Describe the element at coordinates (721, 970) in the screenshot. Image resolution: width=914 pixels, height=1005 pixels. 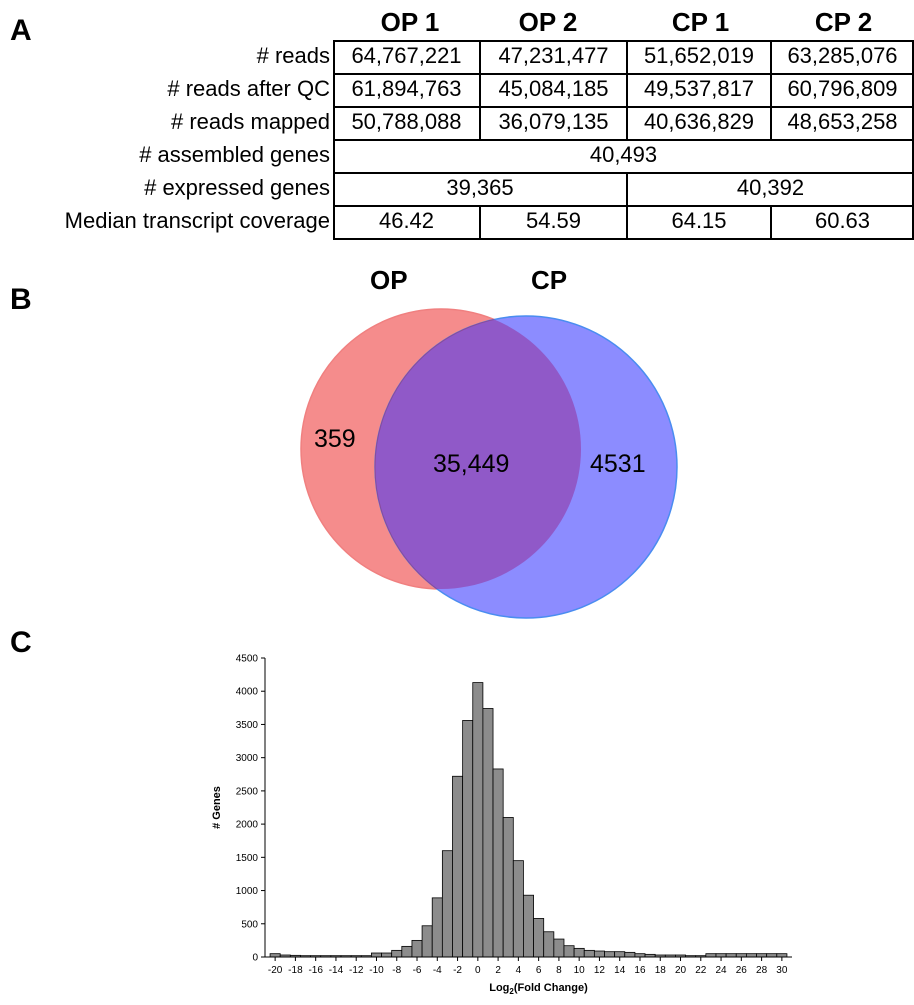
I see `x-tick-label: 24` at that location.